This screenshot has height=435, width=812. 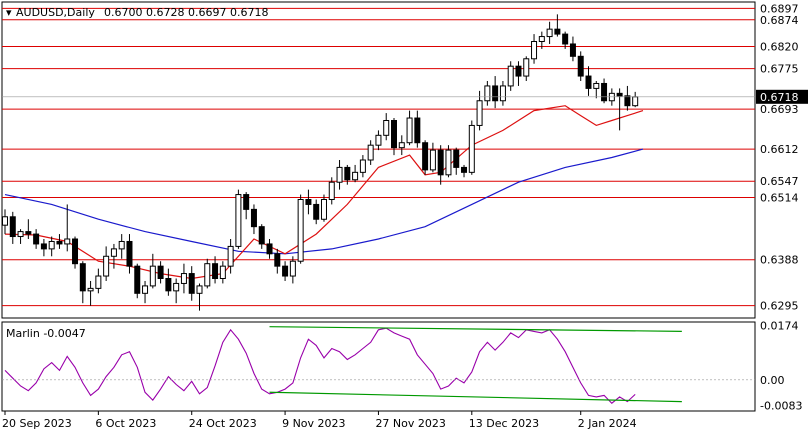 What do you see at coordinates (779, 46) in the screenshot?
I see `price-label: 0.6820` at bounding box center [779, 46].